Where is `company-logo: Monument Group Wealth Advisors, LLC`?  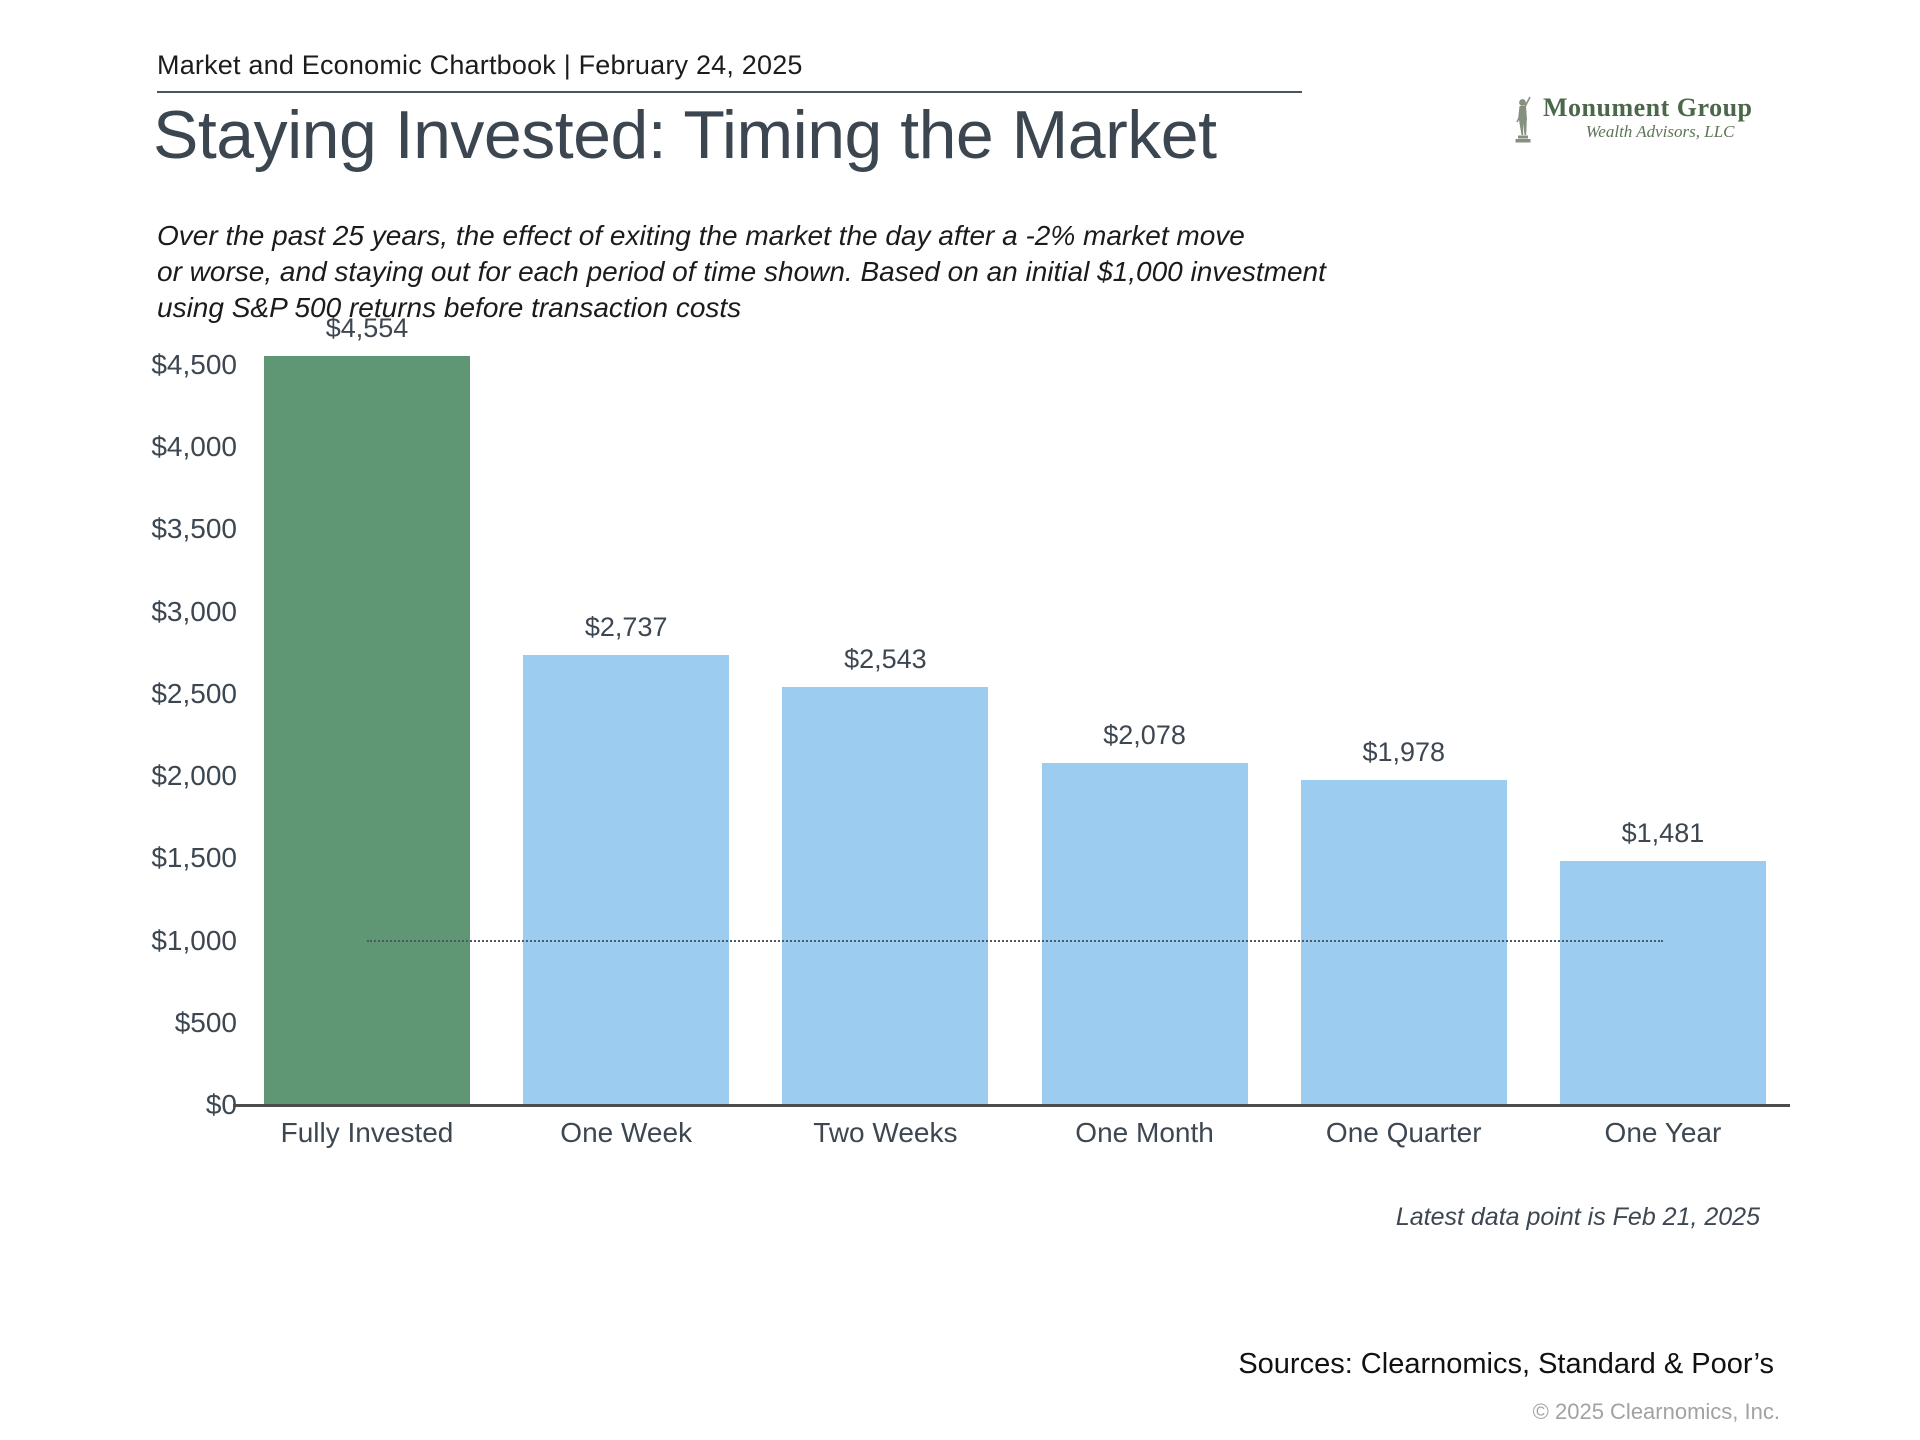
company-logo: Monument Group Wealth Advisors, LLC is located at coordinates (1631, 121).